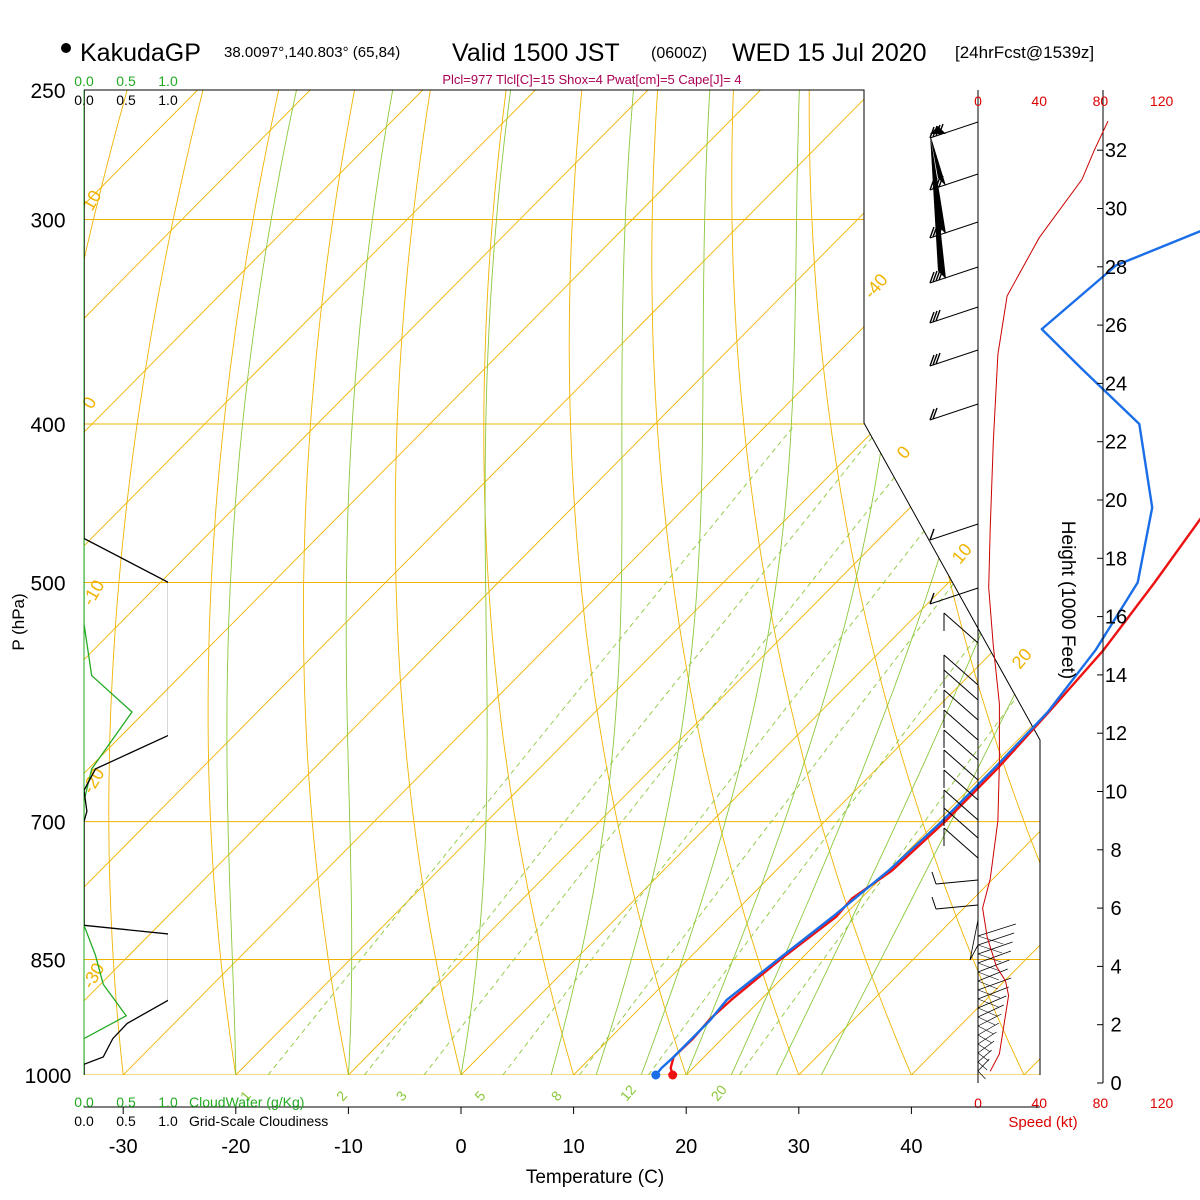 This screenshot has height=1200, width=1200. Describe the element at coordinates (93, 780) in the screenshot. I see `isotherm-label: -20` at that location.